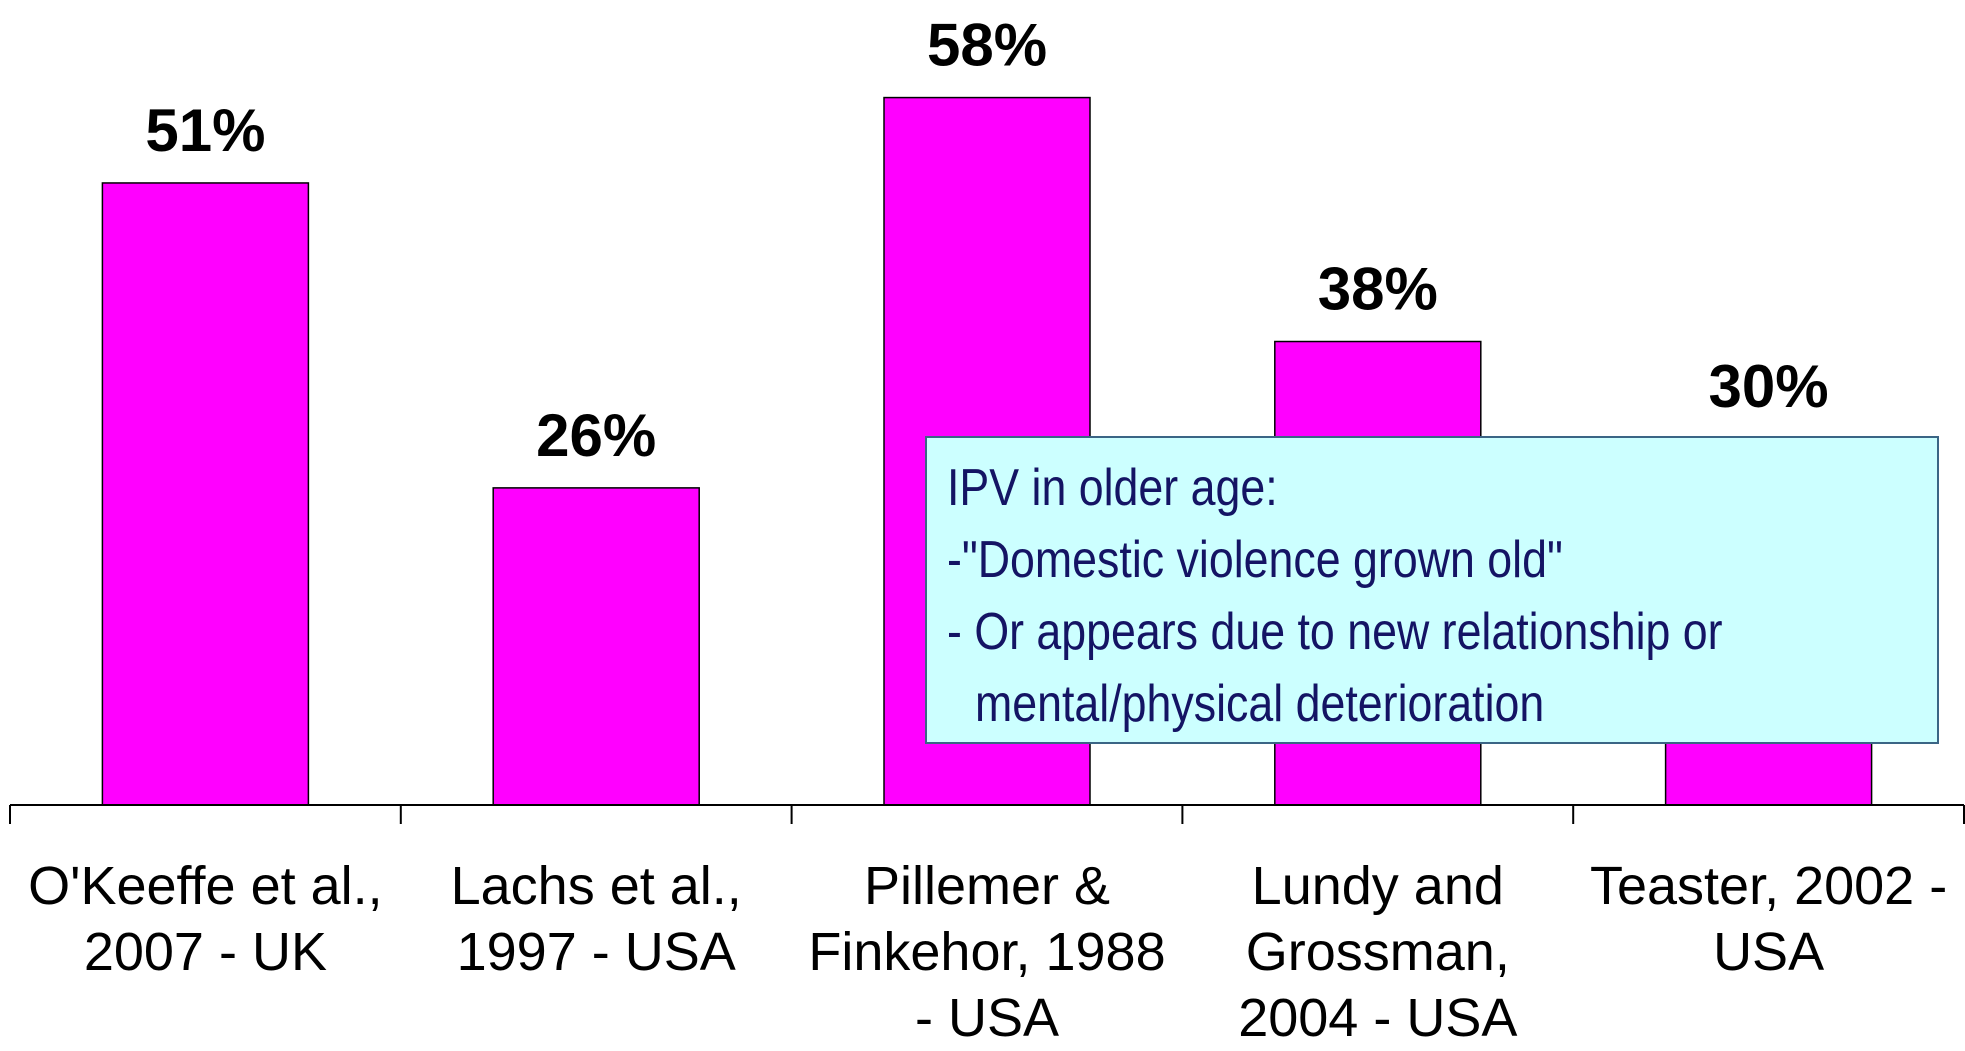 The height and width of the screenshot is (1051, 1965). What do you see at coordinates (1260, 704) in the screenshot?
I see `annotation-line: mental/physical deterioration` at bounding box center [1260, 704].